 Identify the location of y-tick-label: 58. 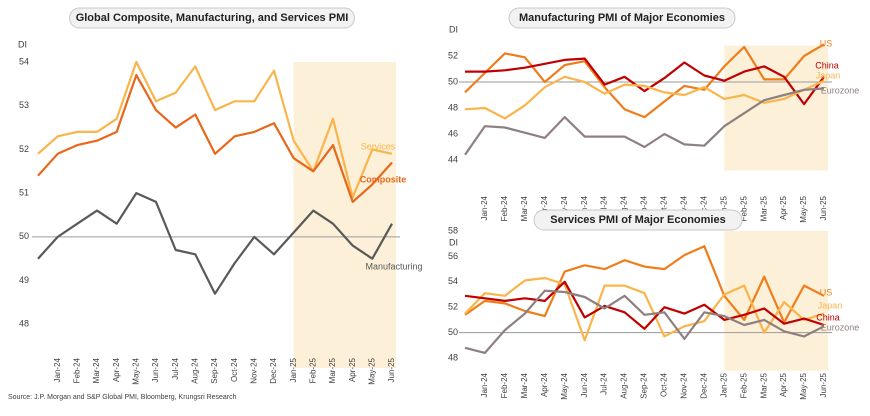
(453, 230).